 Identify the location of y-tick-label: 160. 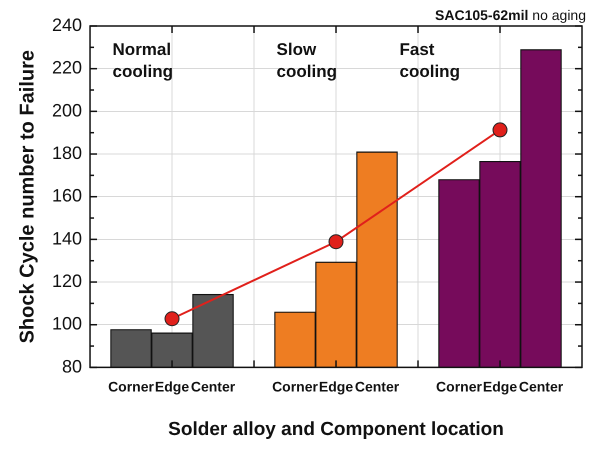
(67, 196).